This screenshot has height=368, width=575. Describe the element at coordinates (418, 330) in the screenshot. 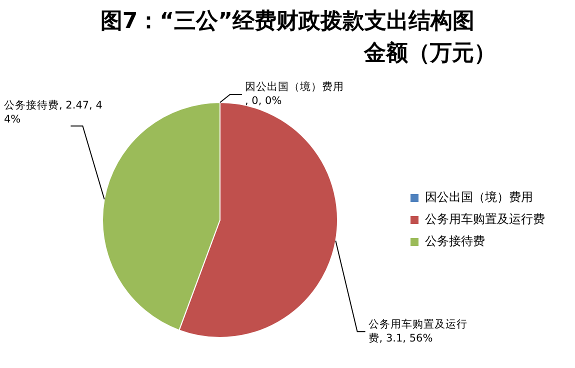

I see `data-label: 公务用车购置及运行费, 3.1, 56%` at that location.